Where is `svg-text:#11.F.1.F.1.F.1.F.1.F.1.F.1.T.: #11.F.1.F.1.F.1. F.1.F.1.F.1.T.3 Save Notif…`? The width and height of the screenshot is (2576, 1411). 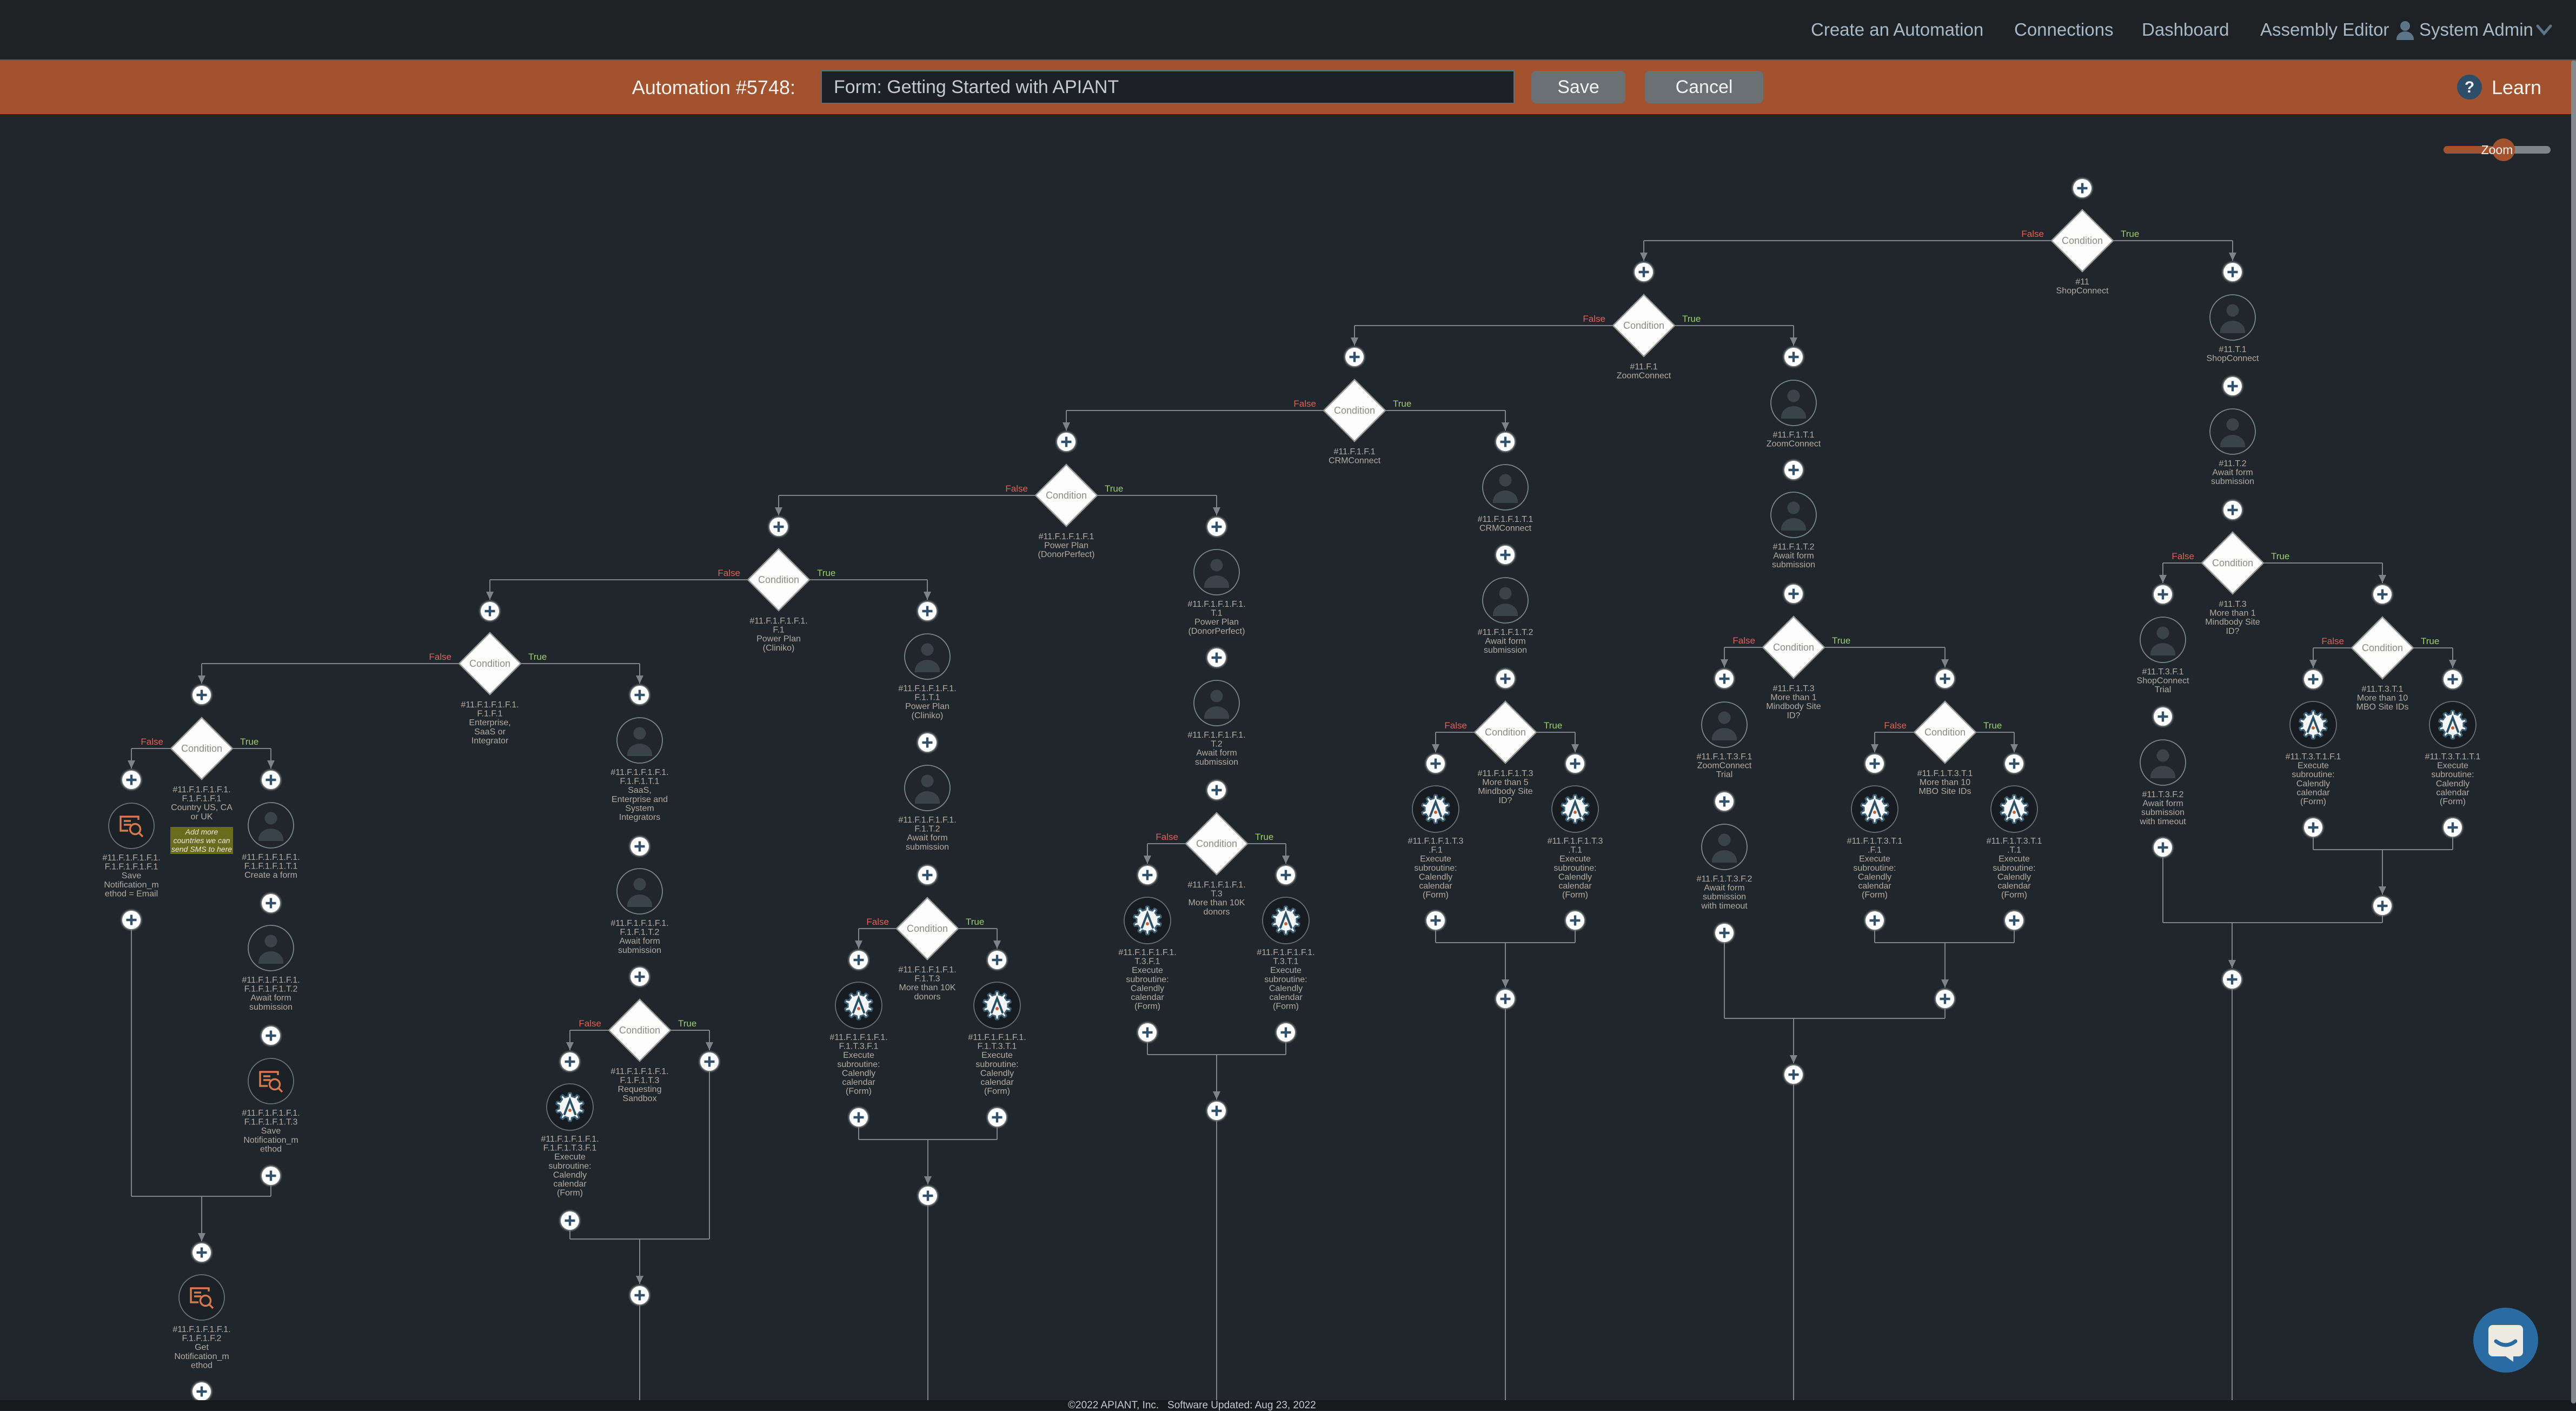 svg-text:#11.F.1.F.1.F.1.F.1.F.1.F.1.T.: #11.F.1.F.1.F.1. F.1.F.1.F.1.T.3 Save Notif… is located at coordinates (271, 1132).